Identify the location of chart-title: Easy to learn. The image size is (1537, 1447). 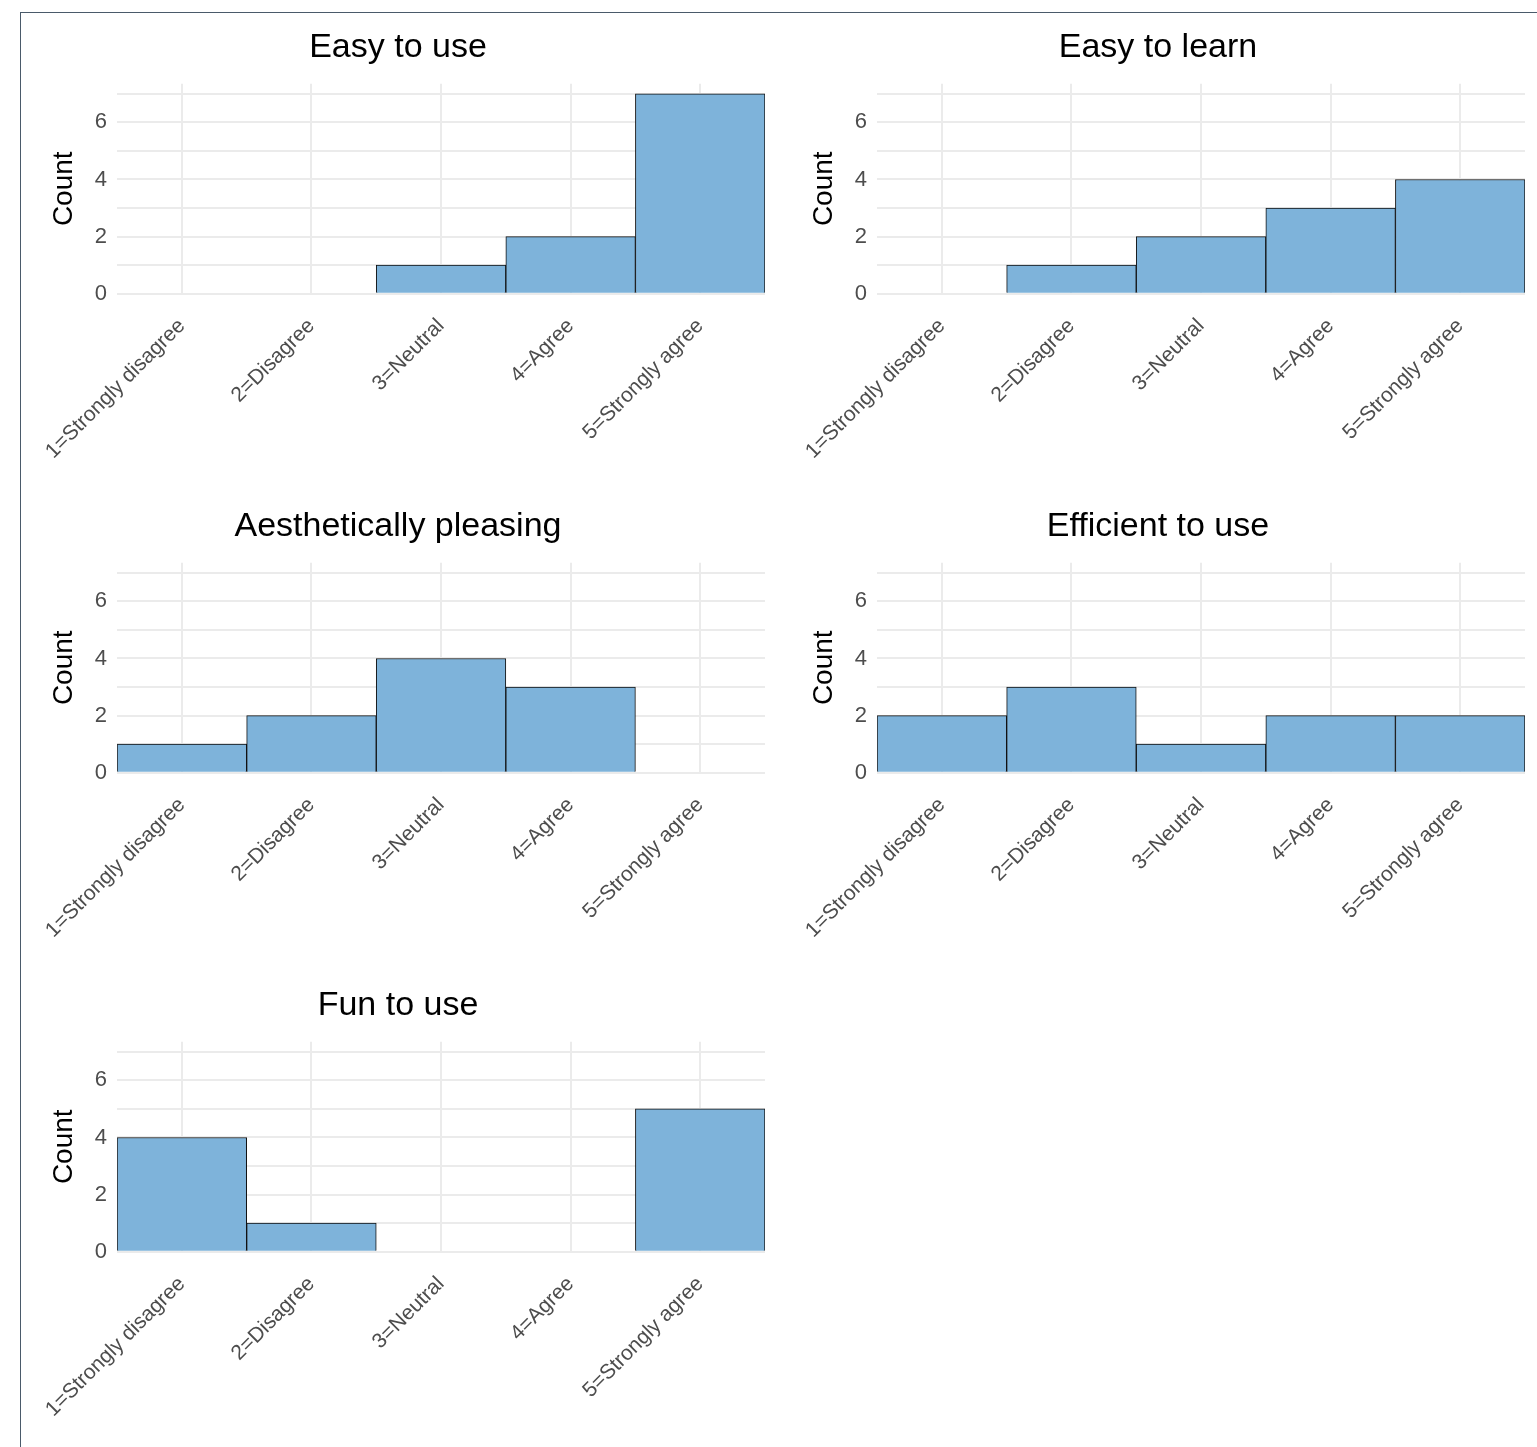
(1158, 44).